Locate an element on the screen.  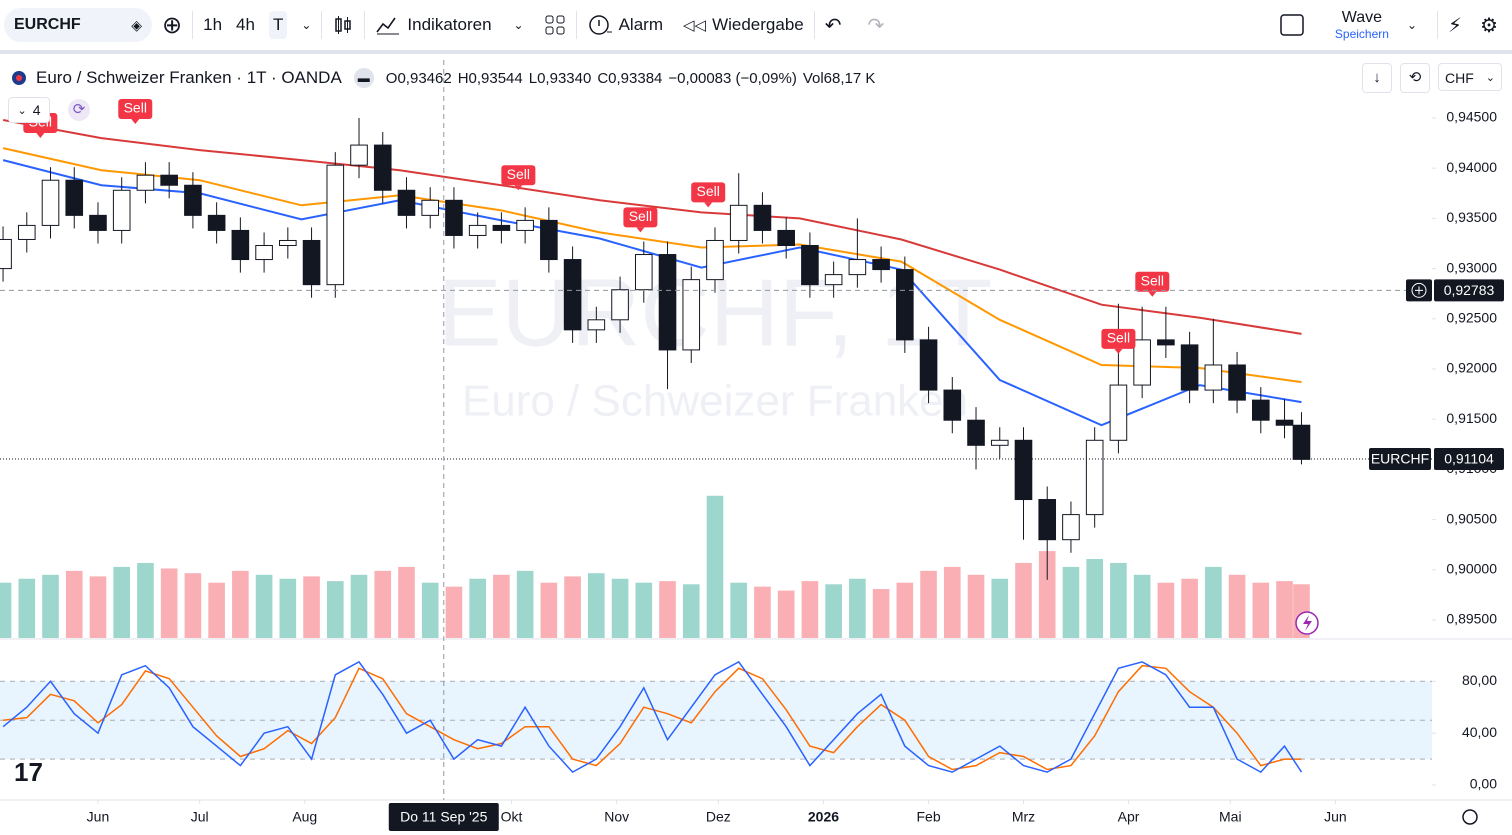
crosshair-add-button is located at coordinates (1419, 290).